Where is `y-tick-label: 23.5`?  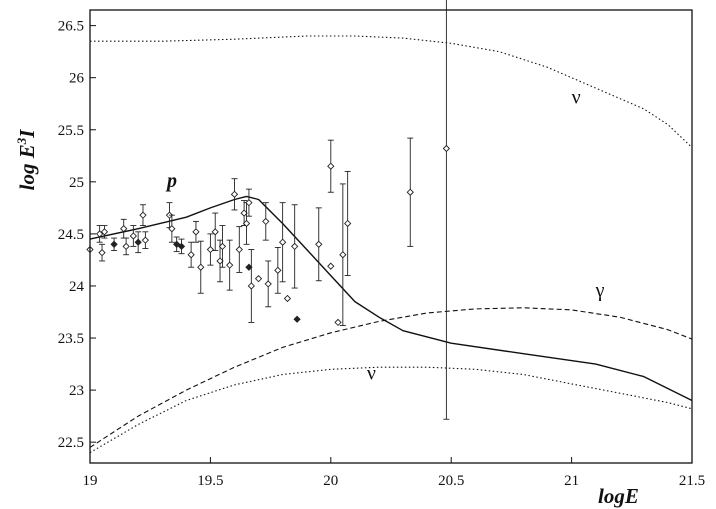
y-tick-label: 23.5 is located at coordinates (71, 339).